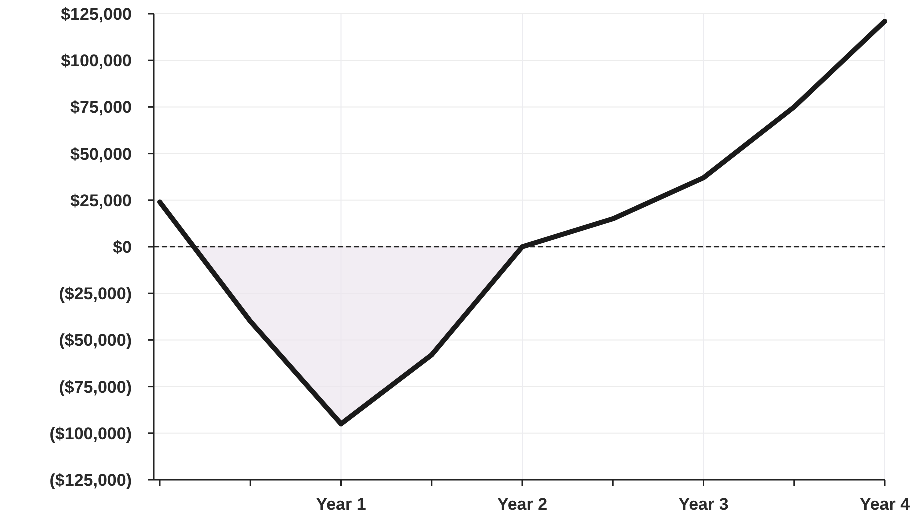  Describe the element at coordinates (91, 480) in the screenshot. I see `y-tick-label: ($125,000)` at that location.